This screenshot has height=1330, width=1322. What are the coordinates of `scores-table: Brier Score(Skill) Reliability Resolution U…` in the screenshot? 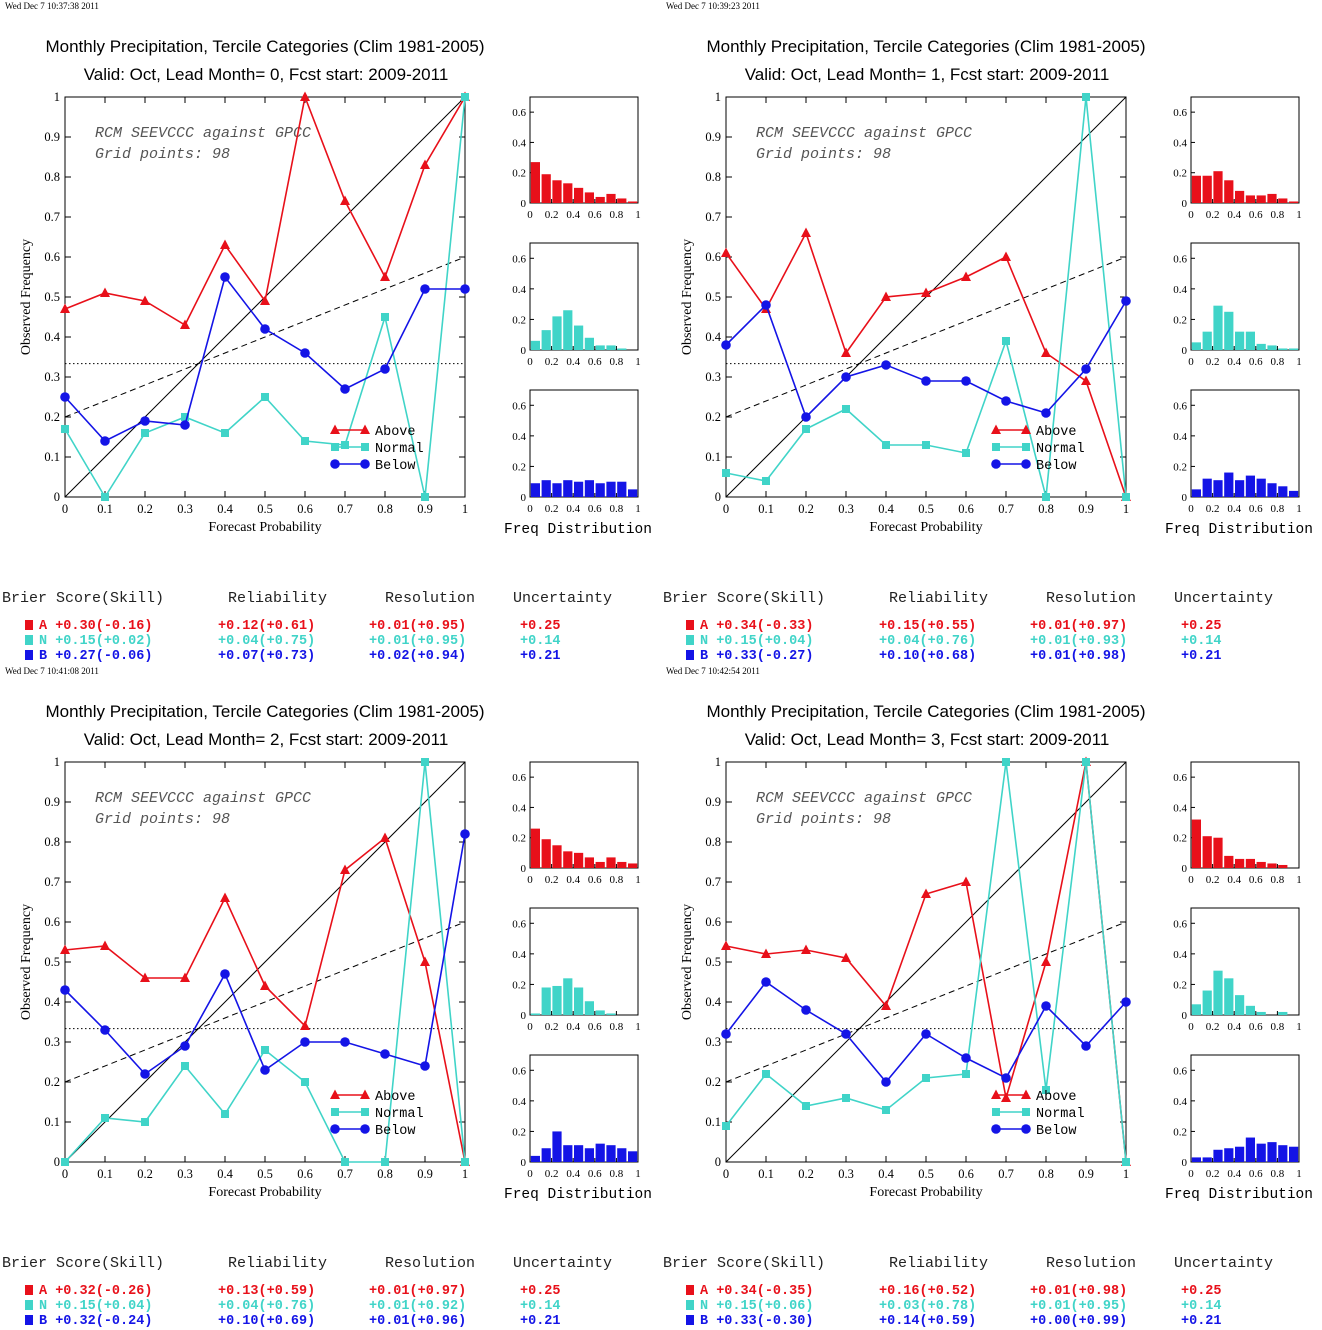 It's located at (991, 1292).